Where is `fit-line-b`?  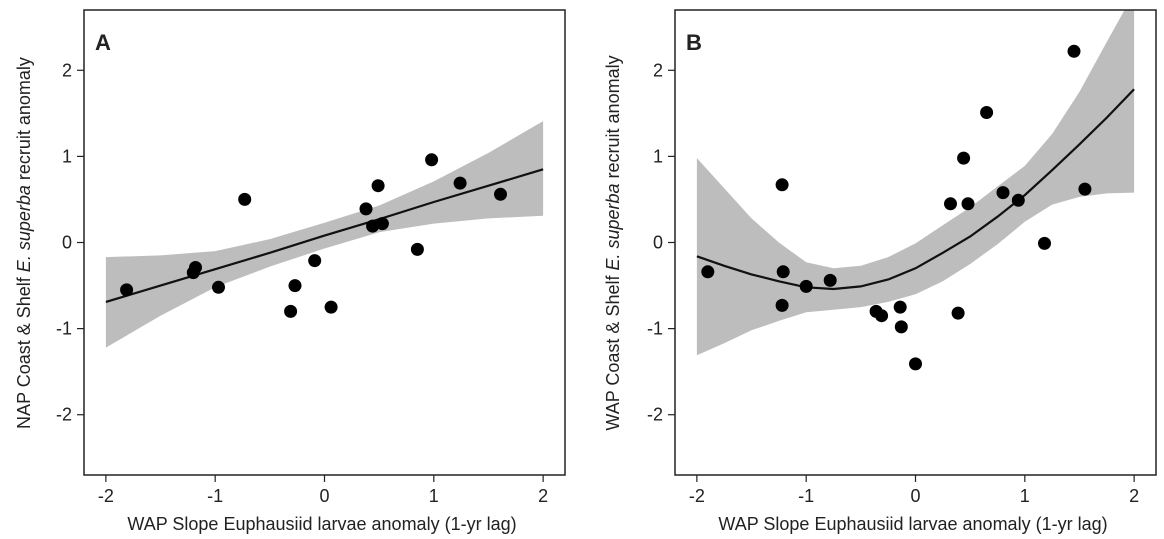 fit-line-b is located at coordinates (915, 189).